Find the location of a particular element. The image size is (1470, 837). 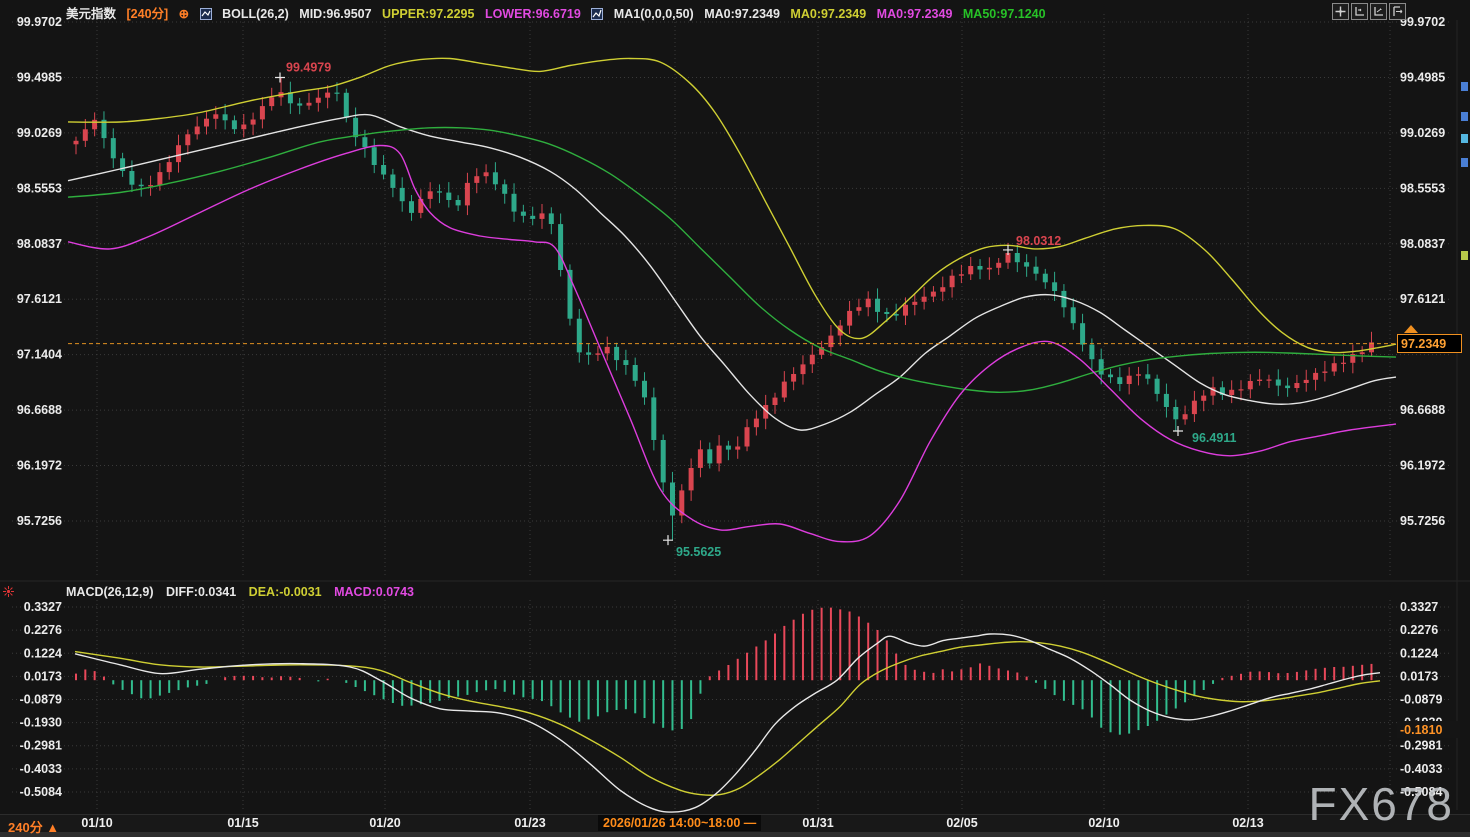

period-label: [240分] is located at coordinates (147, 14).